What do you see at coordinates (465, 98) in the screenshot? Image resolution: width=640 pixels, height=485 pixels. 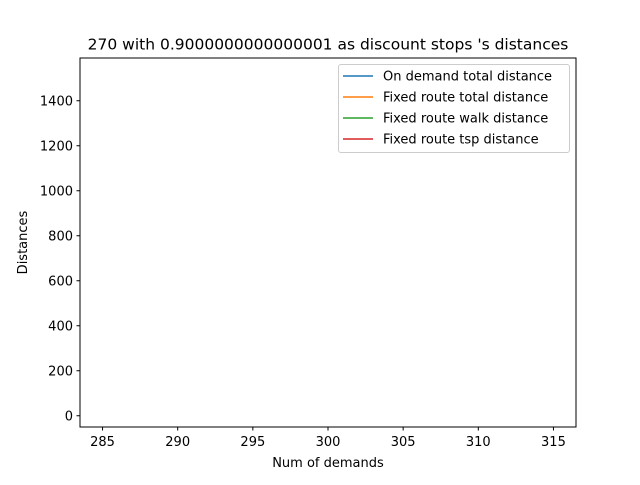 I see `legend-label-1: Fixed route total distance` at bounding box center [465, 98].